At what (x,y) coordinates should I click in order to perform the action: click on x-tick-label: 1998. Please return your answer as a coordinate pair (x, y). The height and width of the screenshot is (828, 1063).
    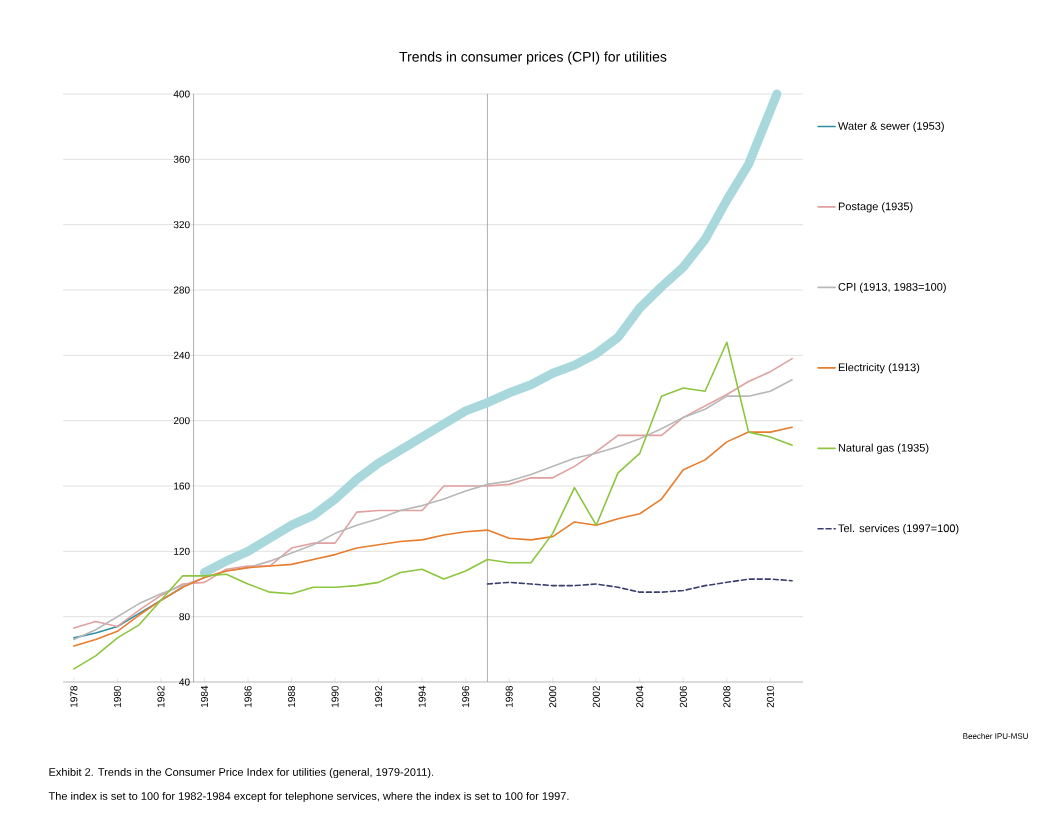
    Looking at the image, I should click on (509, 696).